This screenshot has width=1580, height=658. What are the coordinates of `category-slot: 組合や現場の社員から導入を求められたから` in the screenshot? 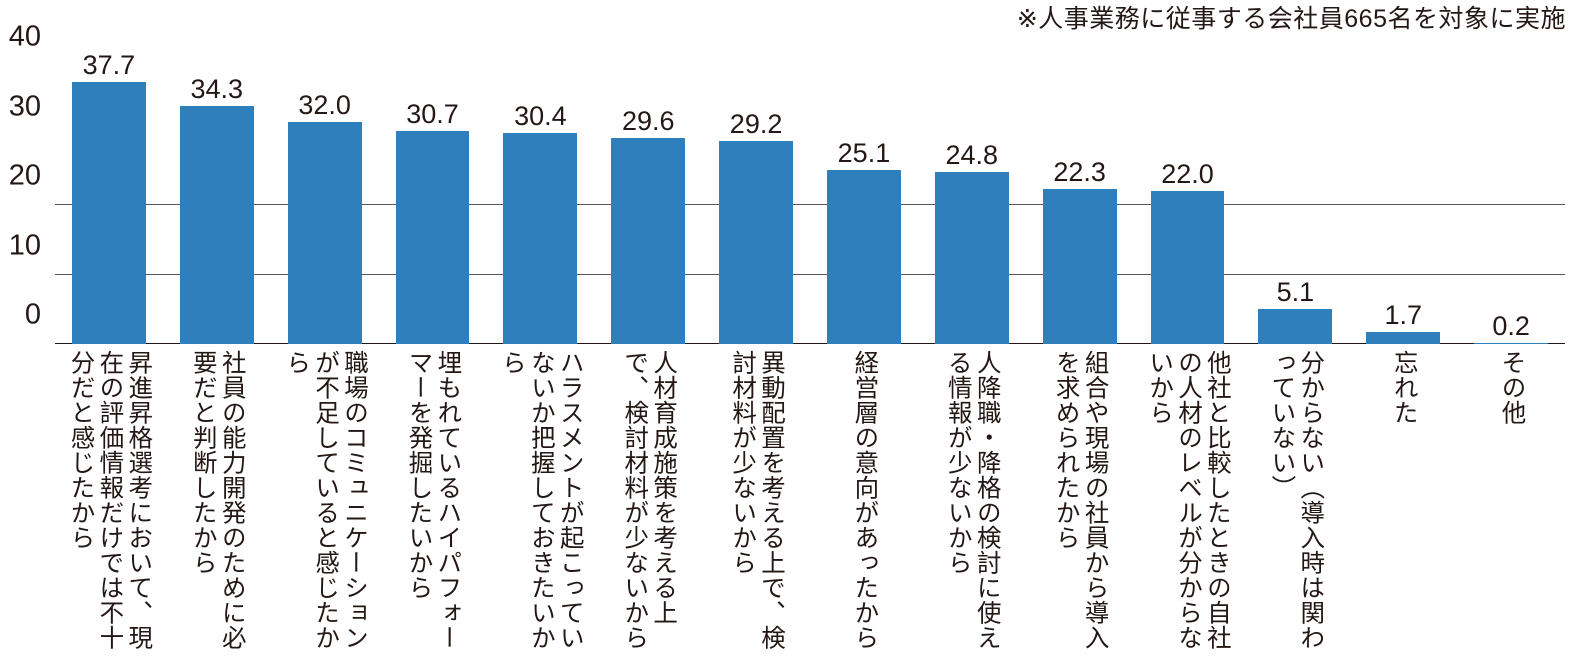 It's located at (1080, 502).